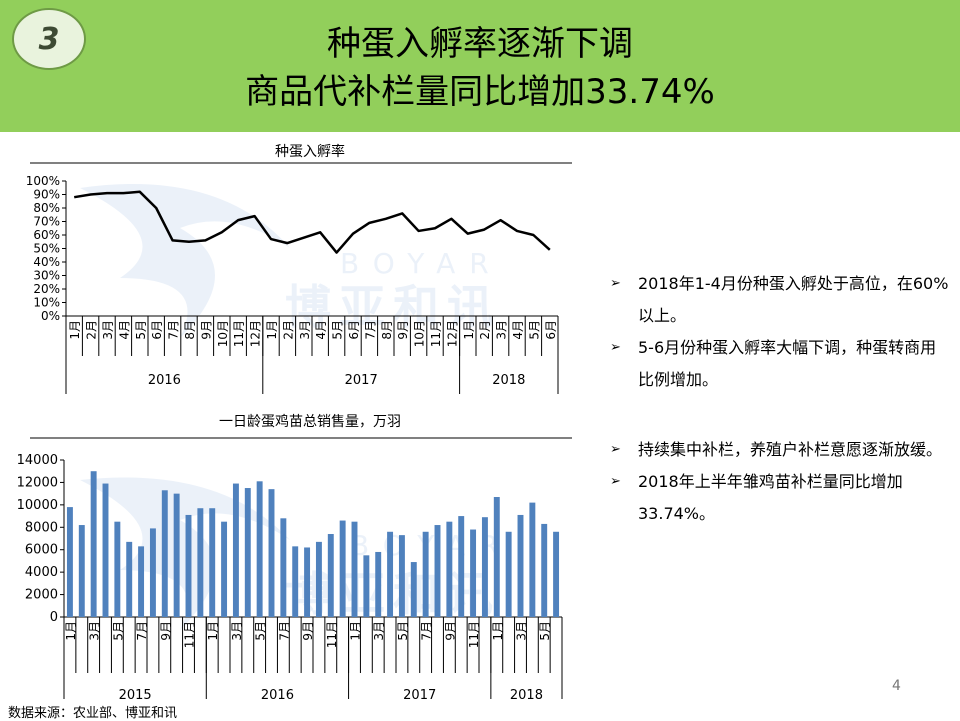 This screenshot has width=960, height=721. Describe the element at coordinates (49, 39) in the screenshot. I see `slide-number-badge: 3` at that location.